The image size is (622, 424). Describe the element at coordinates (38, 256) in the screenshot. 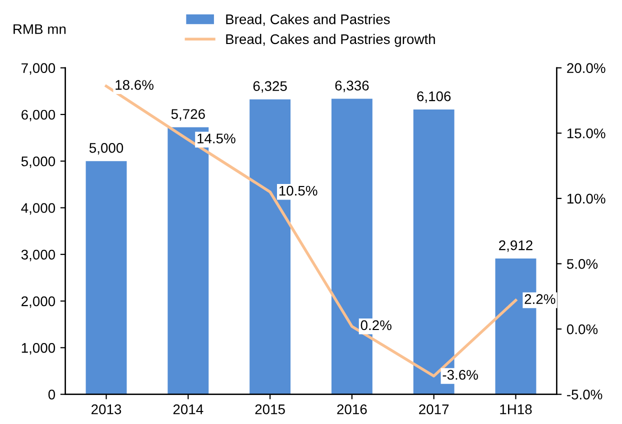

I see `y-tick-label: 3,000` at that location.